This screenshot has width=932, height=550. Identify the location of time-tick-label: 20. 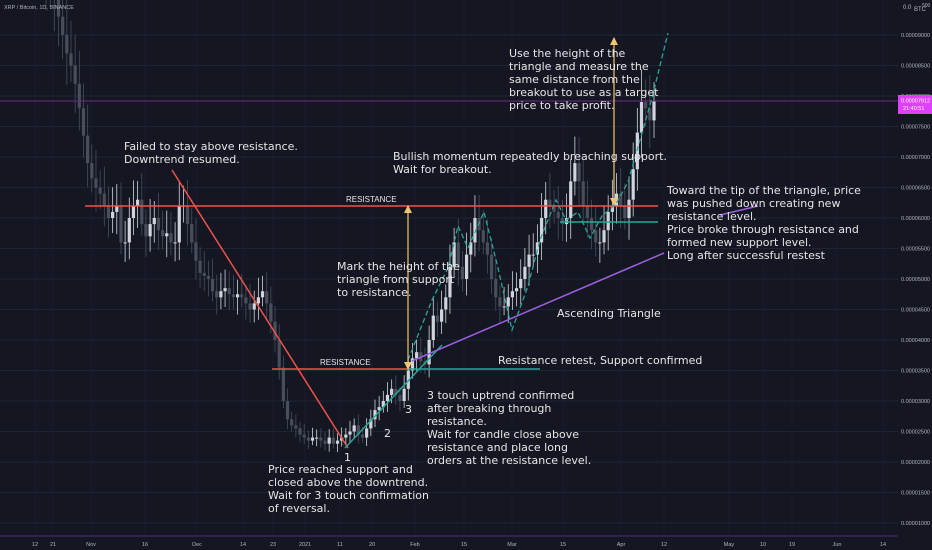
(372, 545).